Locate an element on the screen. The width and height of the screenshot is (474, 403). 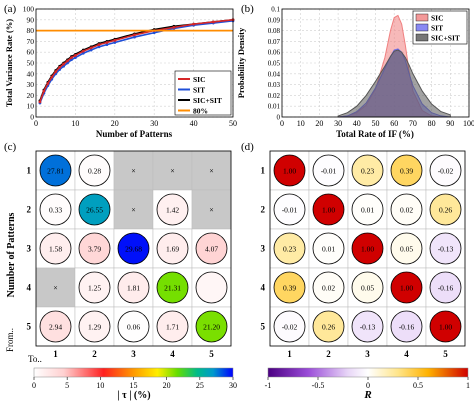
row-tick-label: 1 is located at coordinates (263, 171).